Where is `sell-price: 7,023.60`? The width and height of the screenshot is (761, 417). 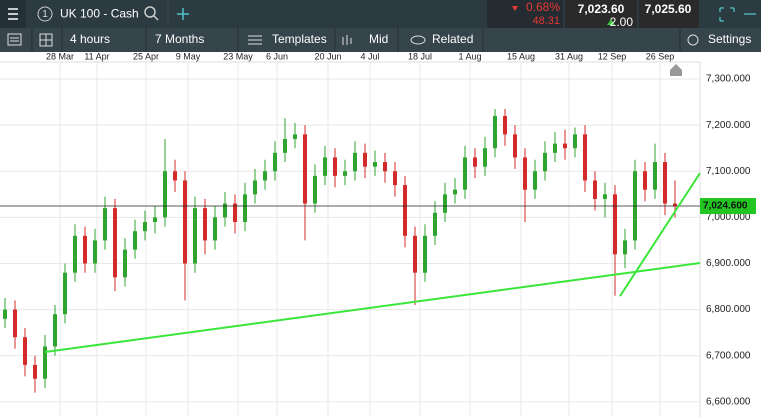
sell-price: 7,023.60 is located at coordinates (601, 9).